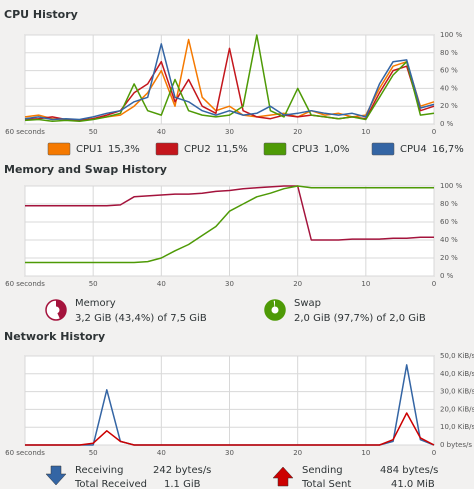 The height and width of the screenshot is (489, 474). What do you see at coordinates (197, 149) in the screenshot?
I see `legend-name: CPU2` at bounding box center [197, 149].